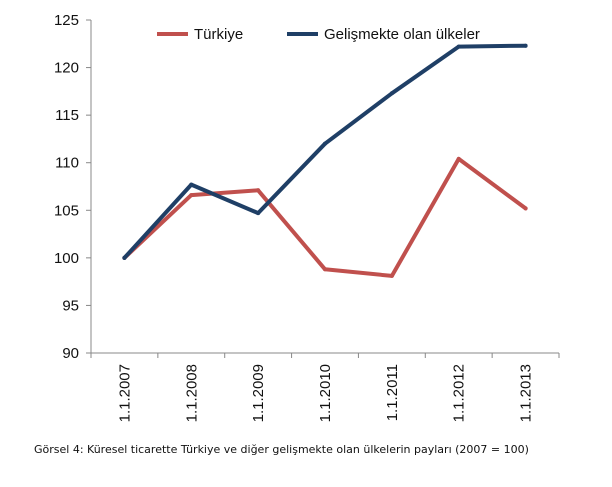 This screenshot has width=612, height=487. I want to click on y-tick-label: 115, so click(67, 115).